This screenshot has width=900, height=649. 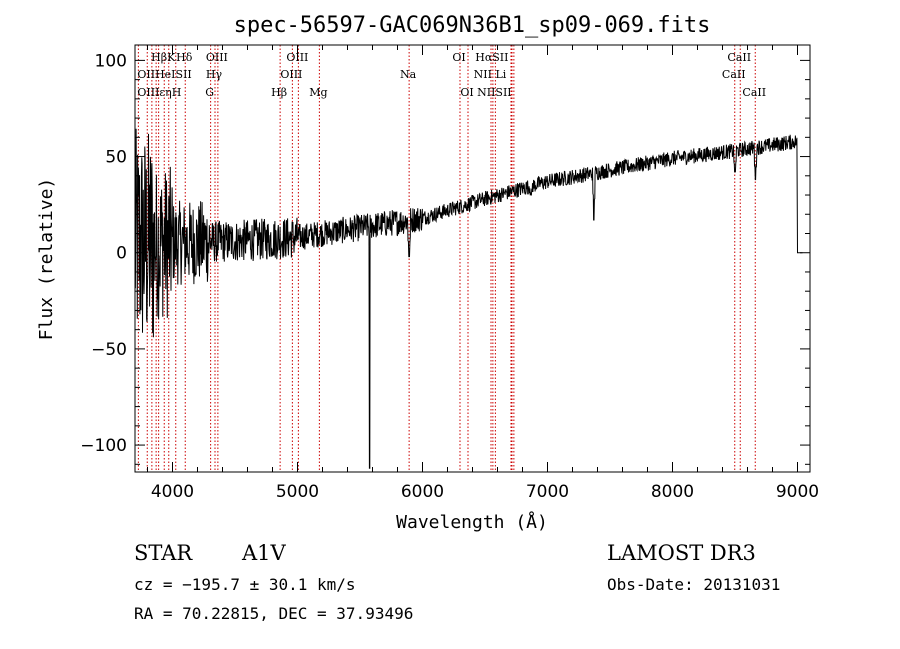 I want to click on spectral-line-label: HβK, so click(x=163, y=57).